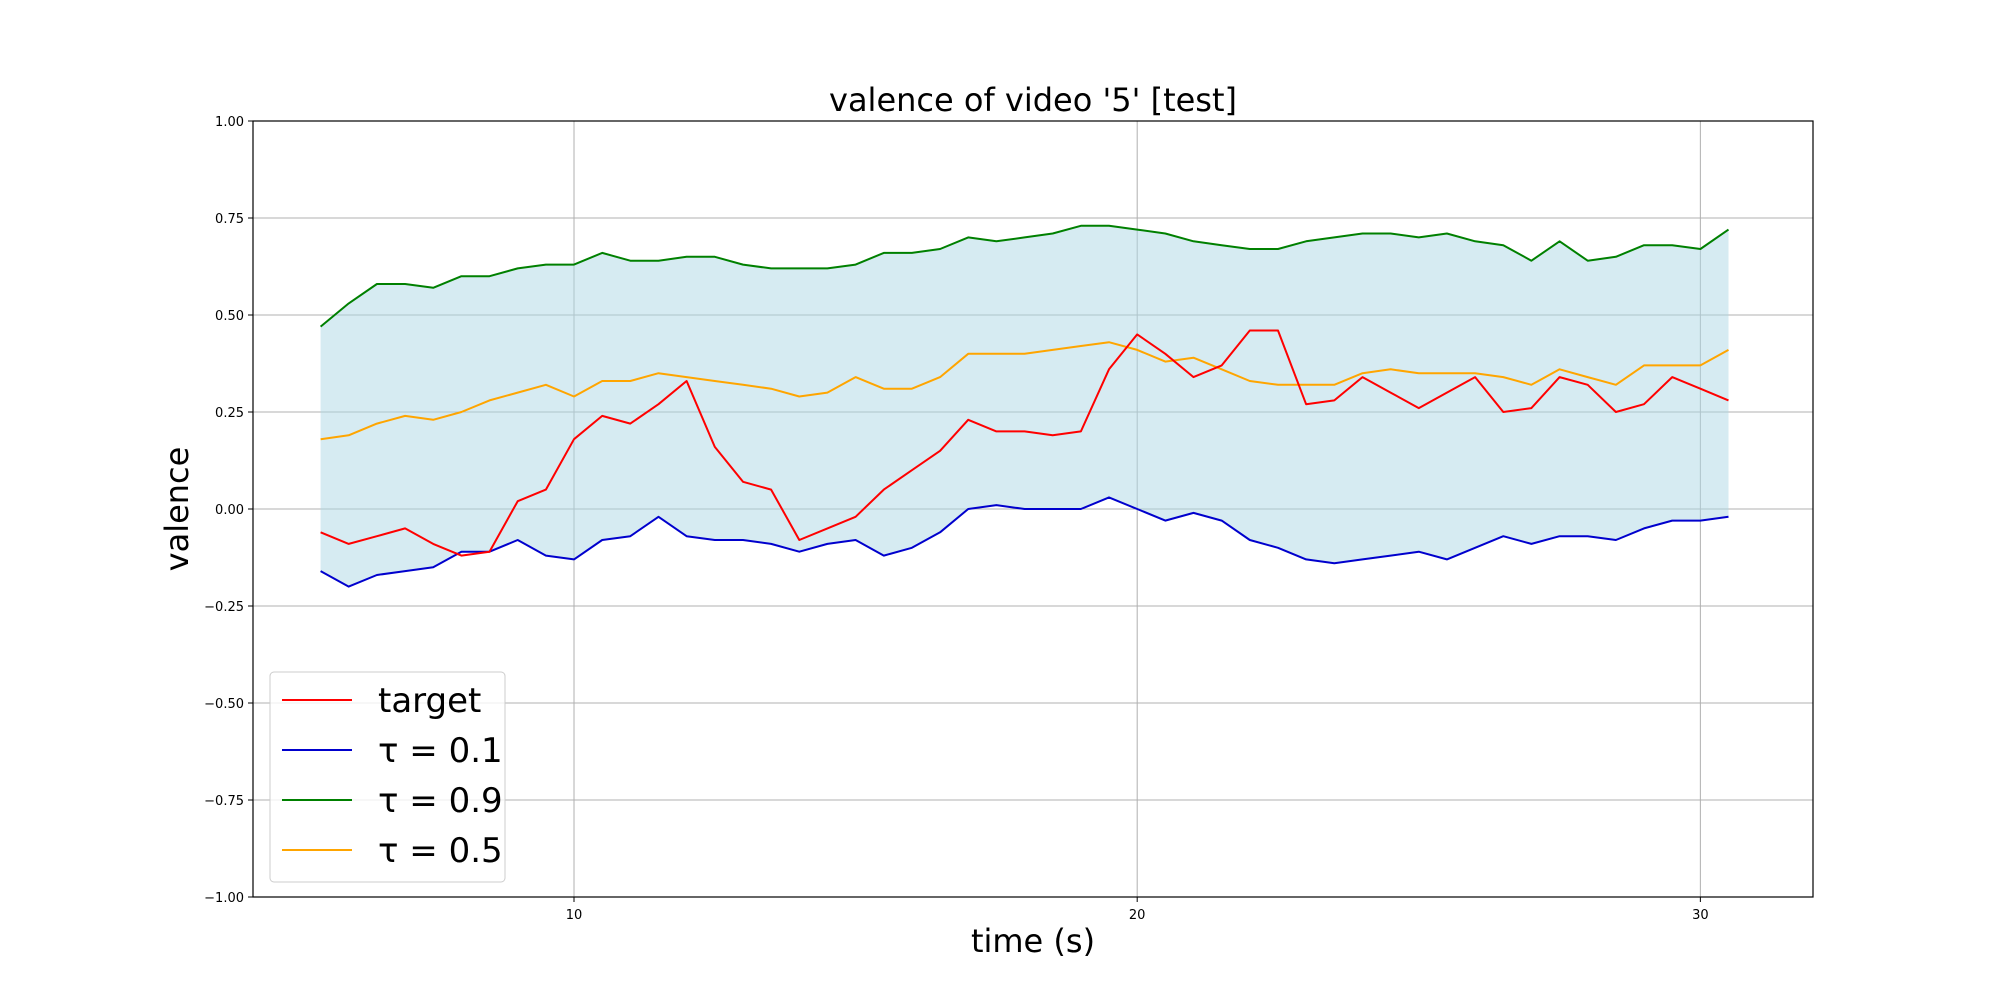  Describe the element at coordinates (224, 801) in the screenshot. I see `y-tick-label: −0.75` at that location.